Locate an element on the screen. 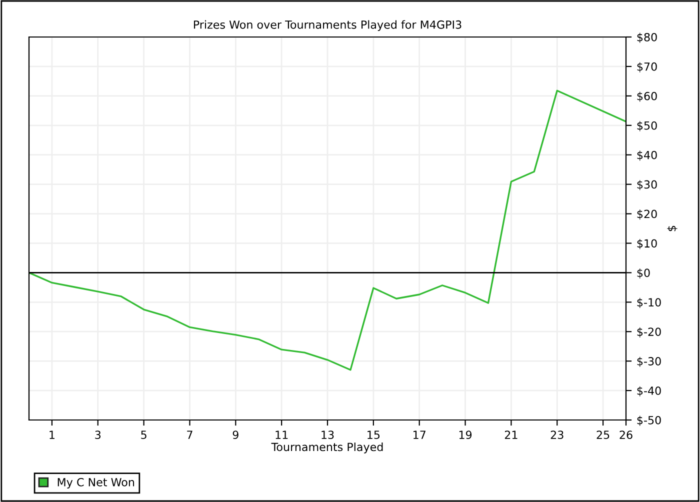 This screenshot has height=502, width=700. x-tick-label: 25 is located at coordinates (603, 435).